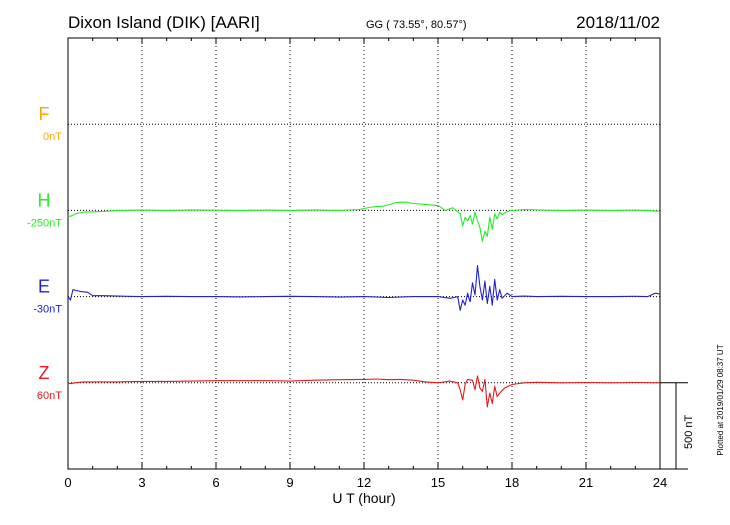 This screenshot has height=525, width=730. I want to click on series-line-H, so click(364, 221).